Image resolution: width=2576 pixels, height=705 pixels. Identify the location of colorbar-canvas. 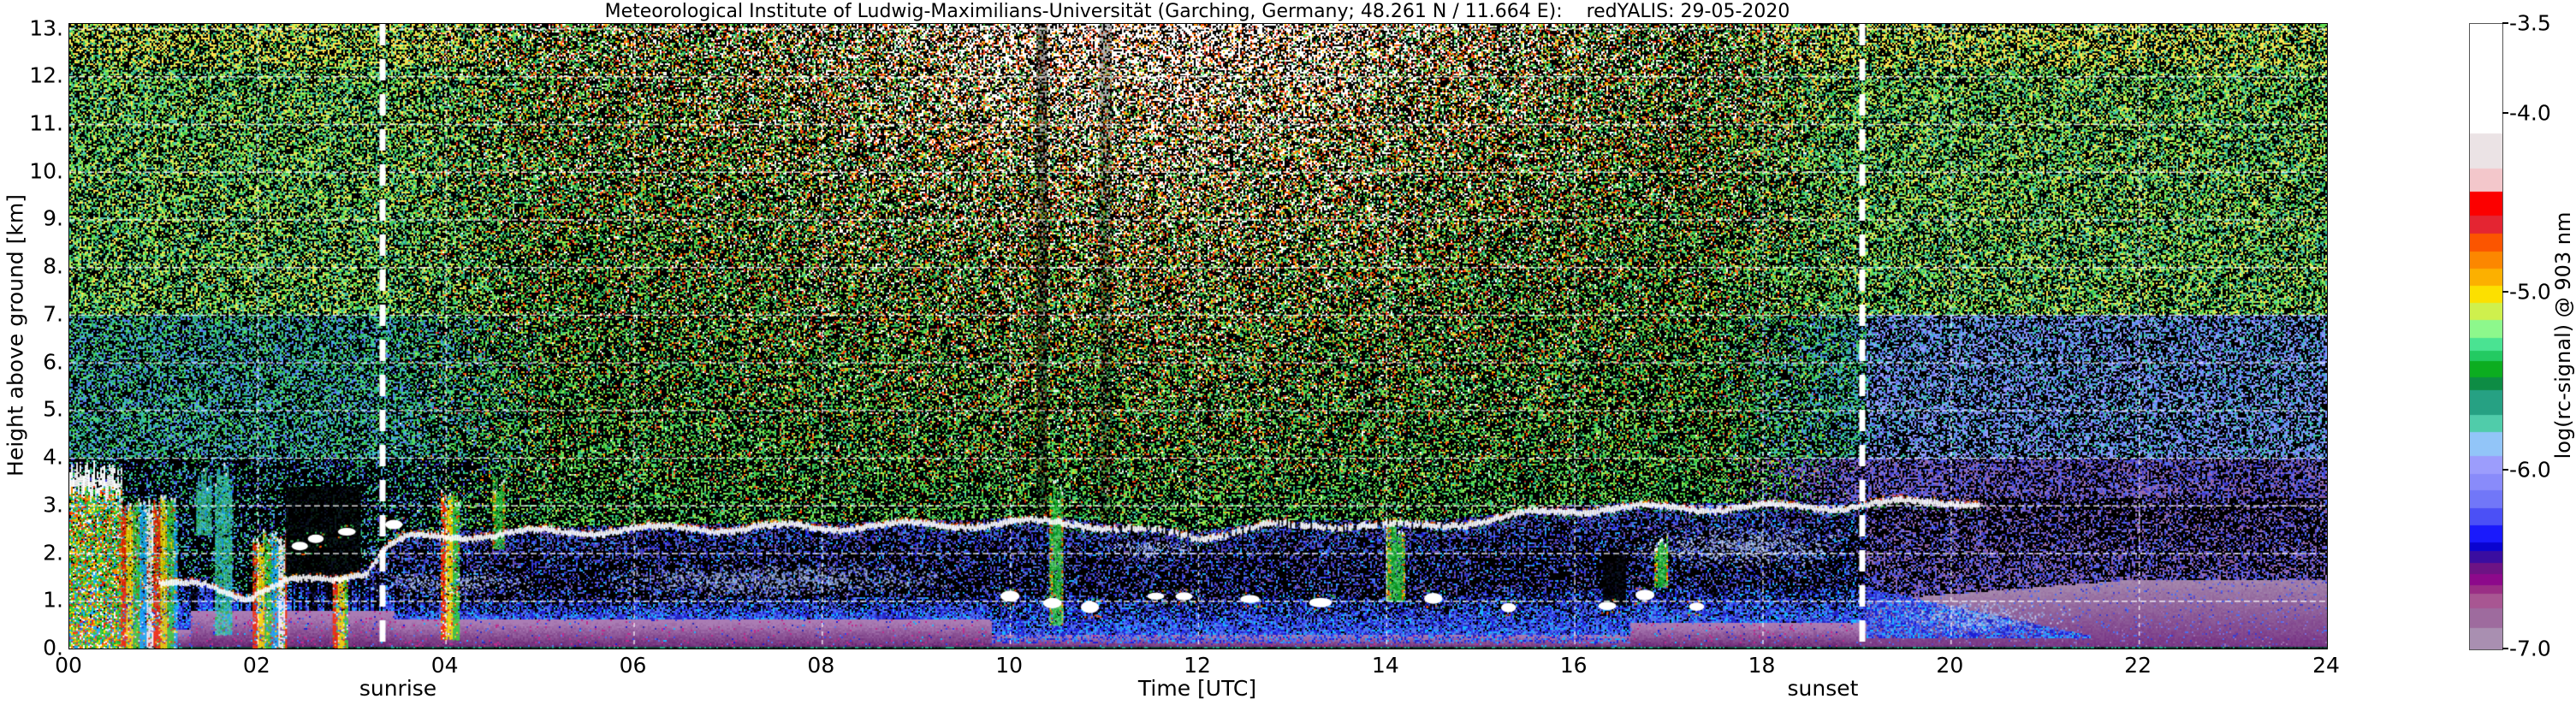
(2486, 336).